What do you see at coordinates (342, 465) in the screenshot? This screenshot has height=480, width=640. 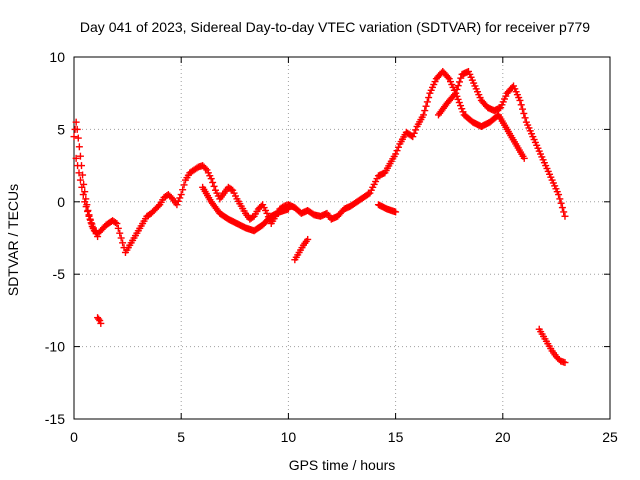 I see `x-axis-label: GPS time / hours` at bounding box center [342, 465].